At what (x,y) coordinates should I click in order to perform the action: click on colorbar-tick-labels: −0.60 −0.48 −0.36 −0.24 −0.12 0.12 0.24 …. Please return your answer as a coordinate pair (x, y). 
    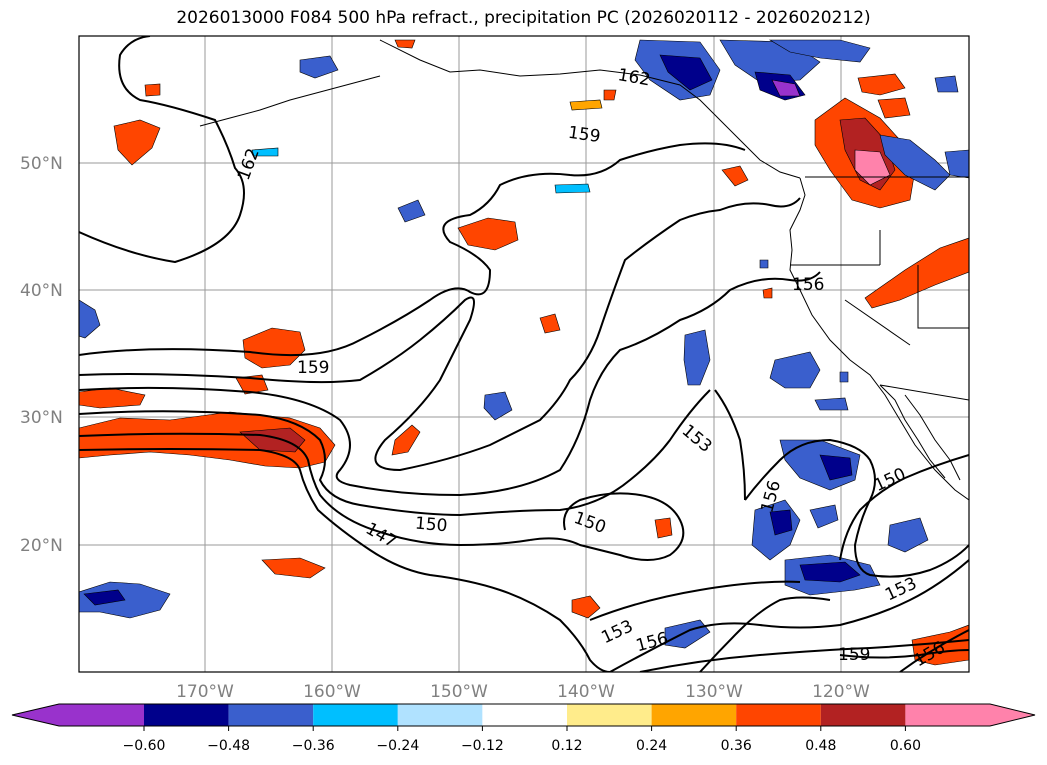
    Looking at the image, I should click on (522, 746).